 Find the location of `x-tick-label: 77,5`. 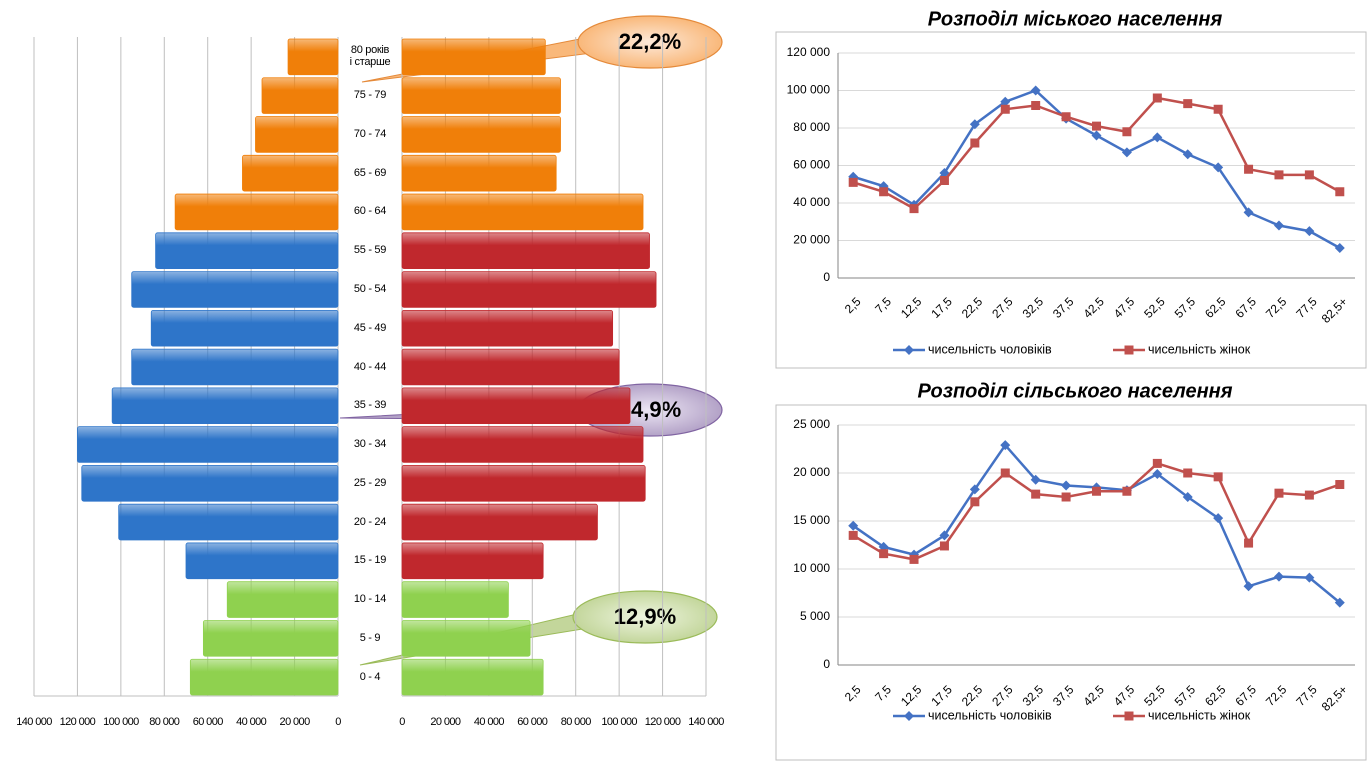

x-tick-label: 77,5 is located at coordinates (1306, 695).